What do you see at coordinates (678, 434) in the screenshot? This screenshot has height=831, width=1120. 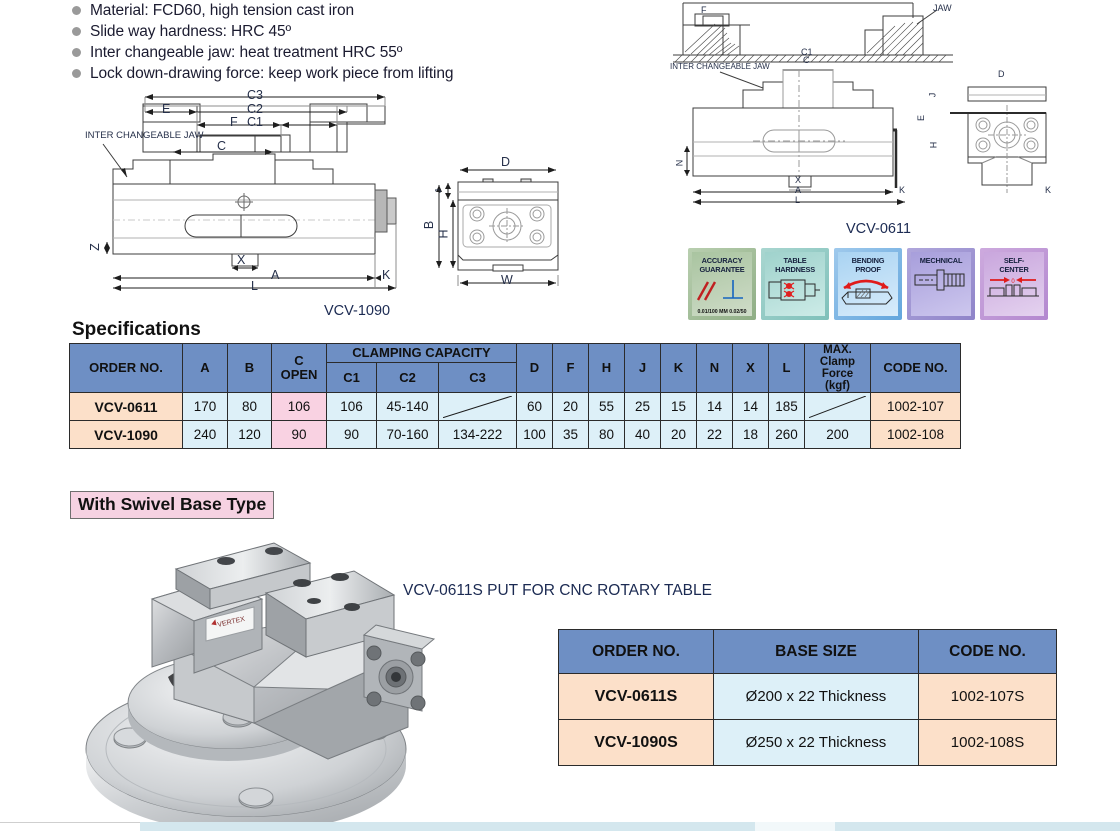 I see `cell-k: 20` at bounding box center [678, 434].